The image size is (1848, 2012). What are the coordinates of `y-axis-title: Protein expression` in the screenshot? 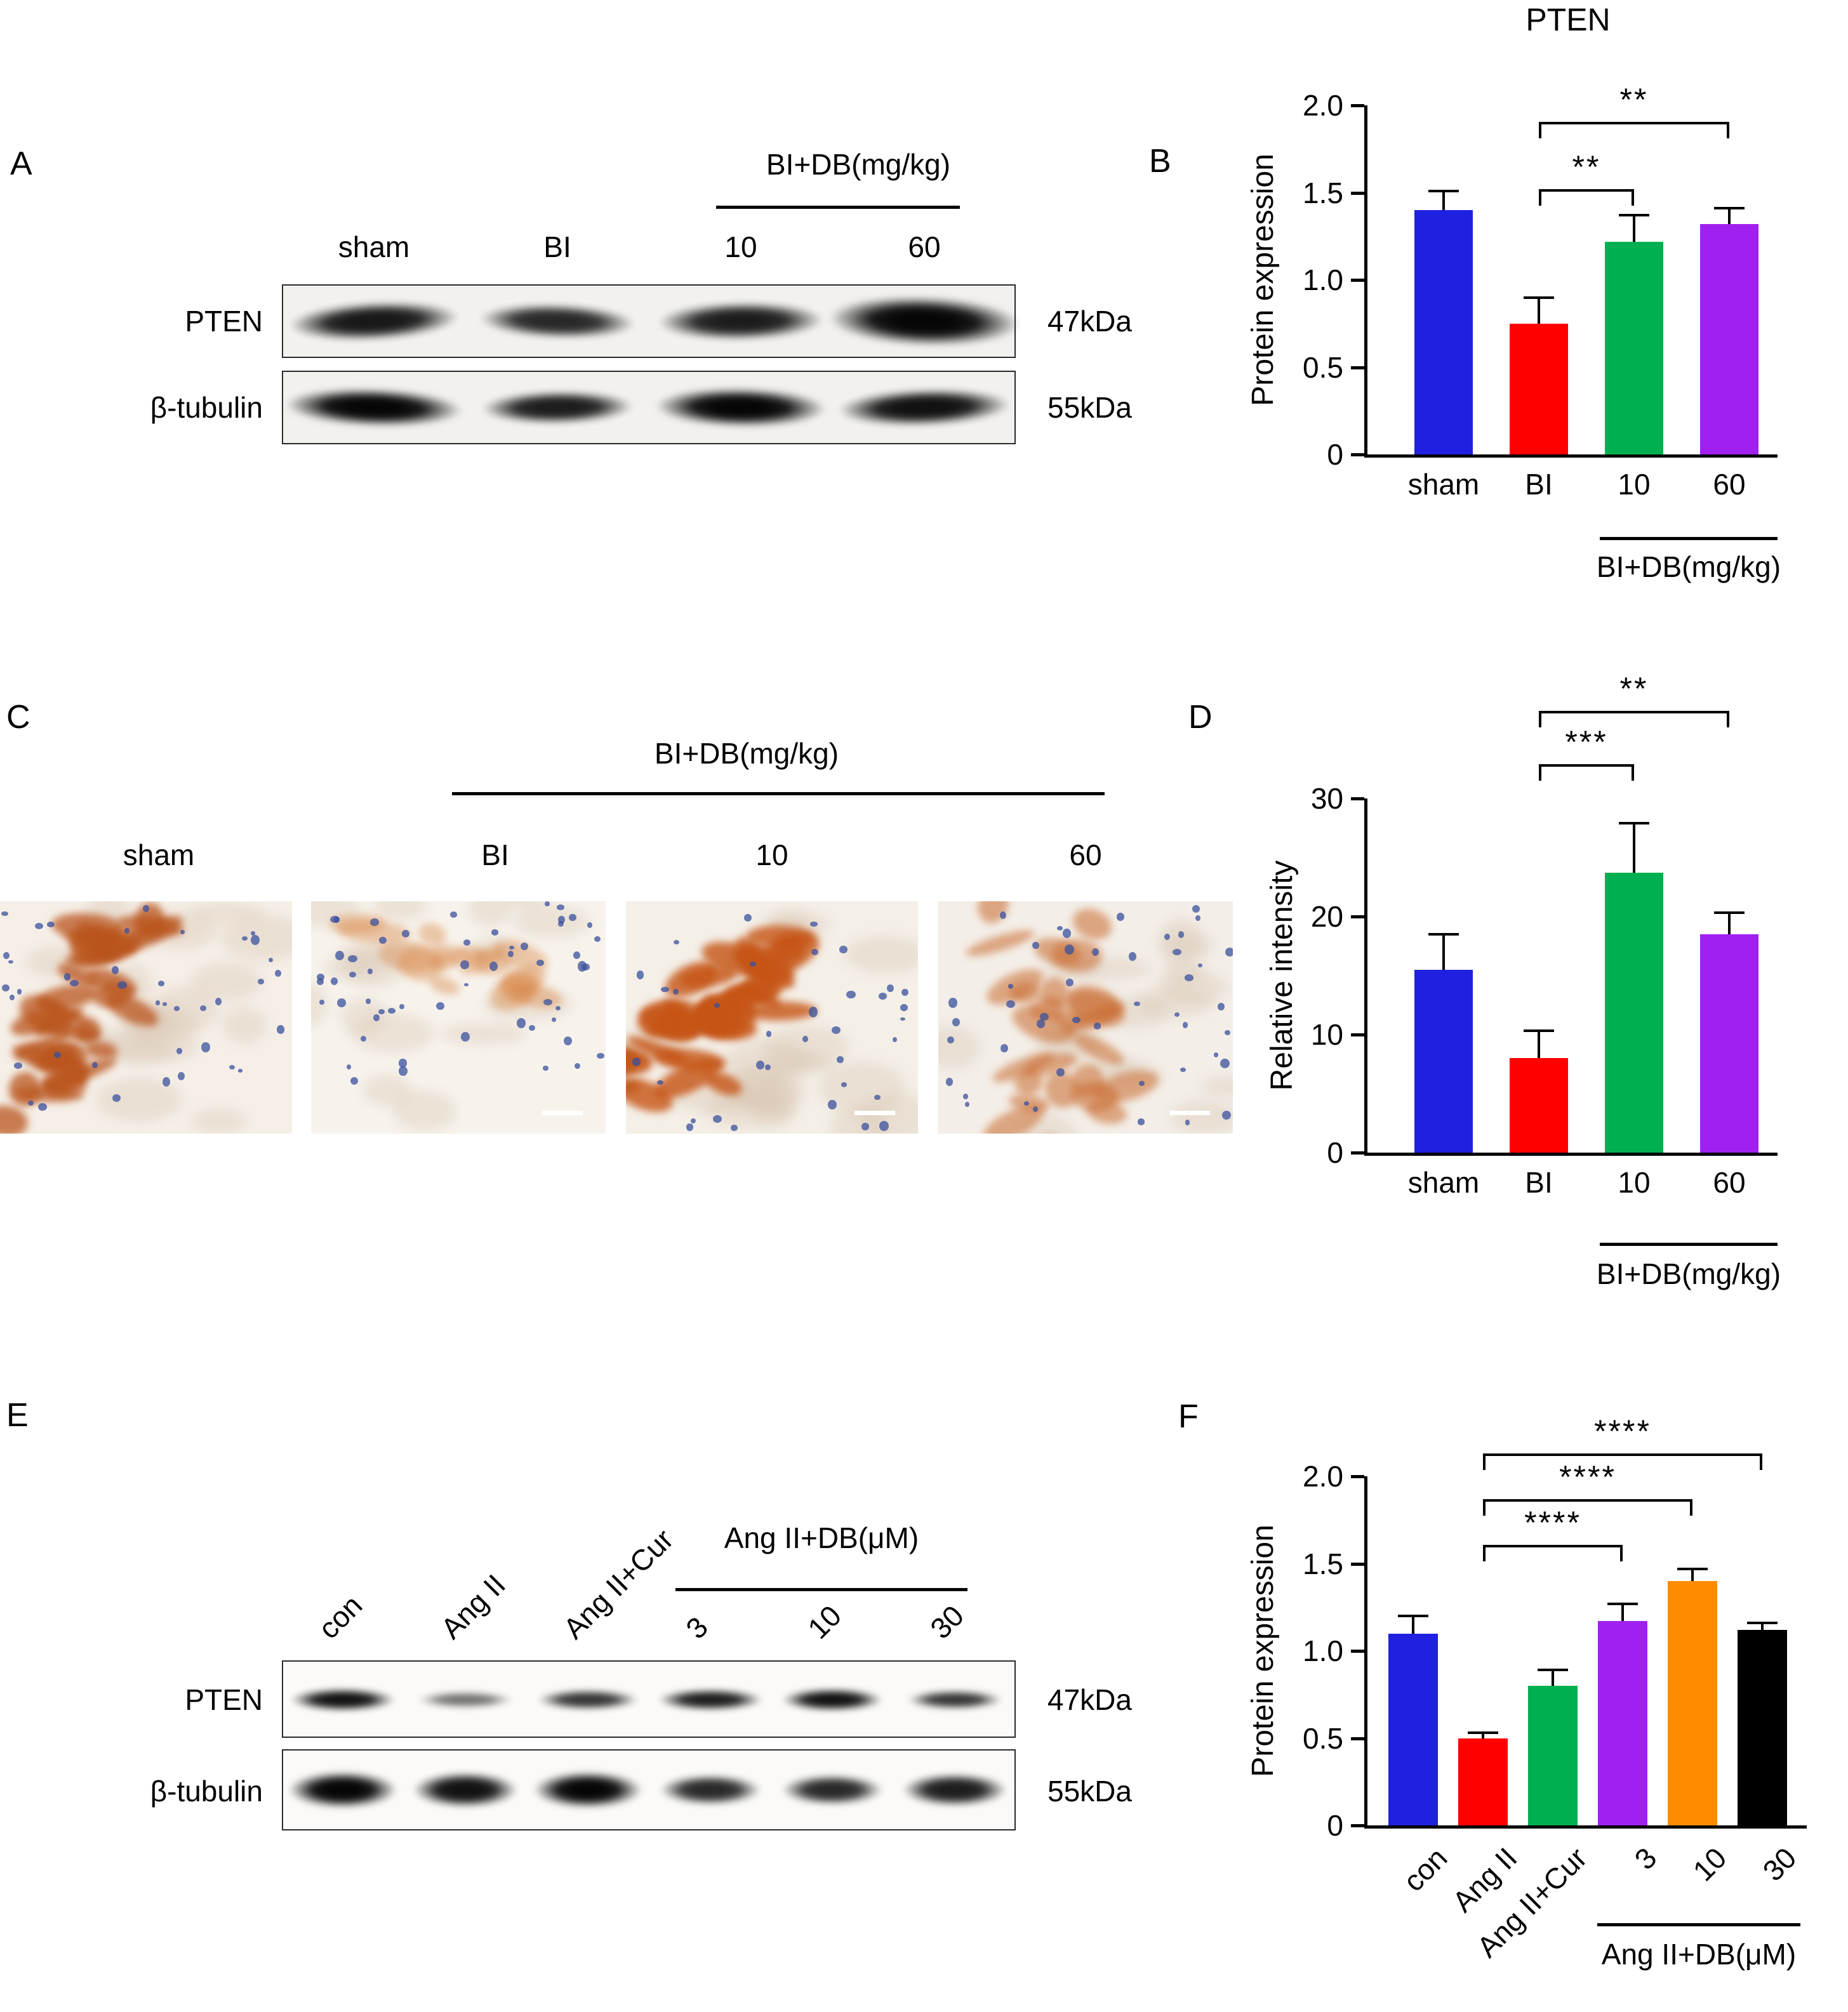 It's located at (1263, 280).